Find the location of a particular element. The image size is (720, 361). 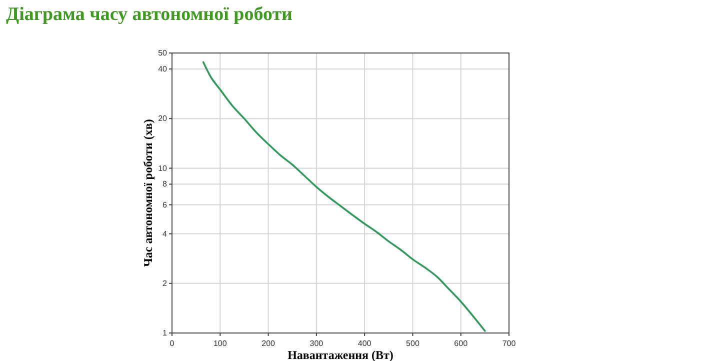

x-tick-label: 0 is located at coordinates (172, 343).